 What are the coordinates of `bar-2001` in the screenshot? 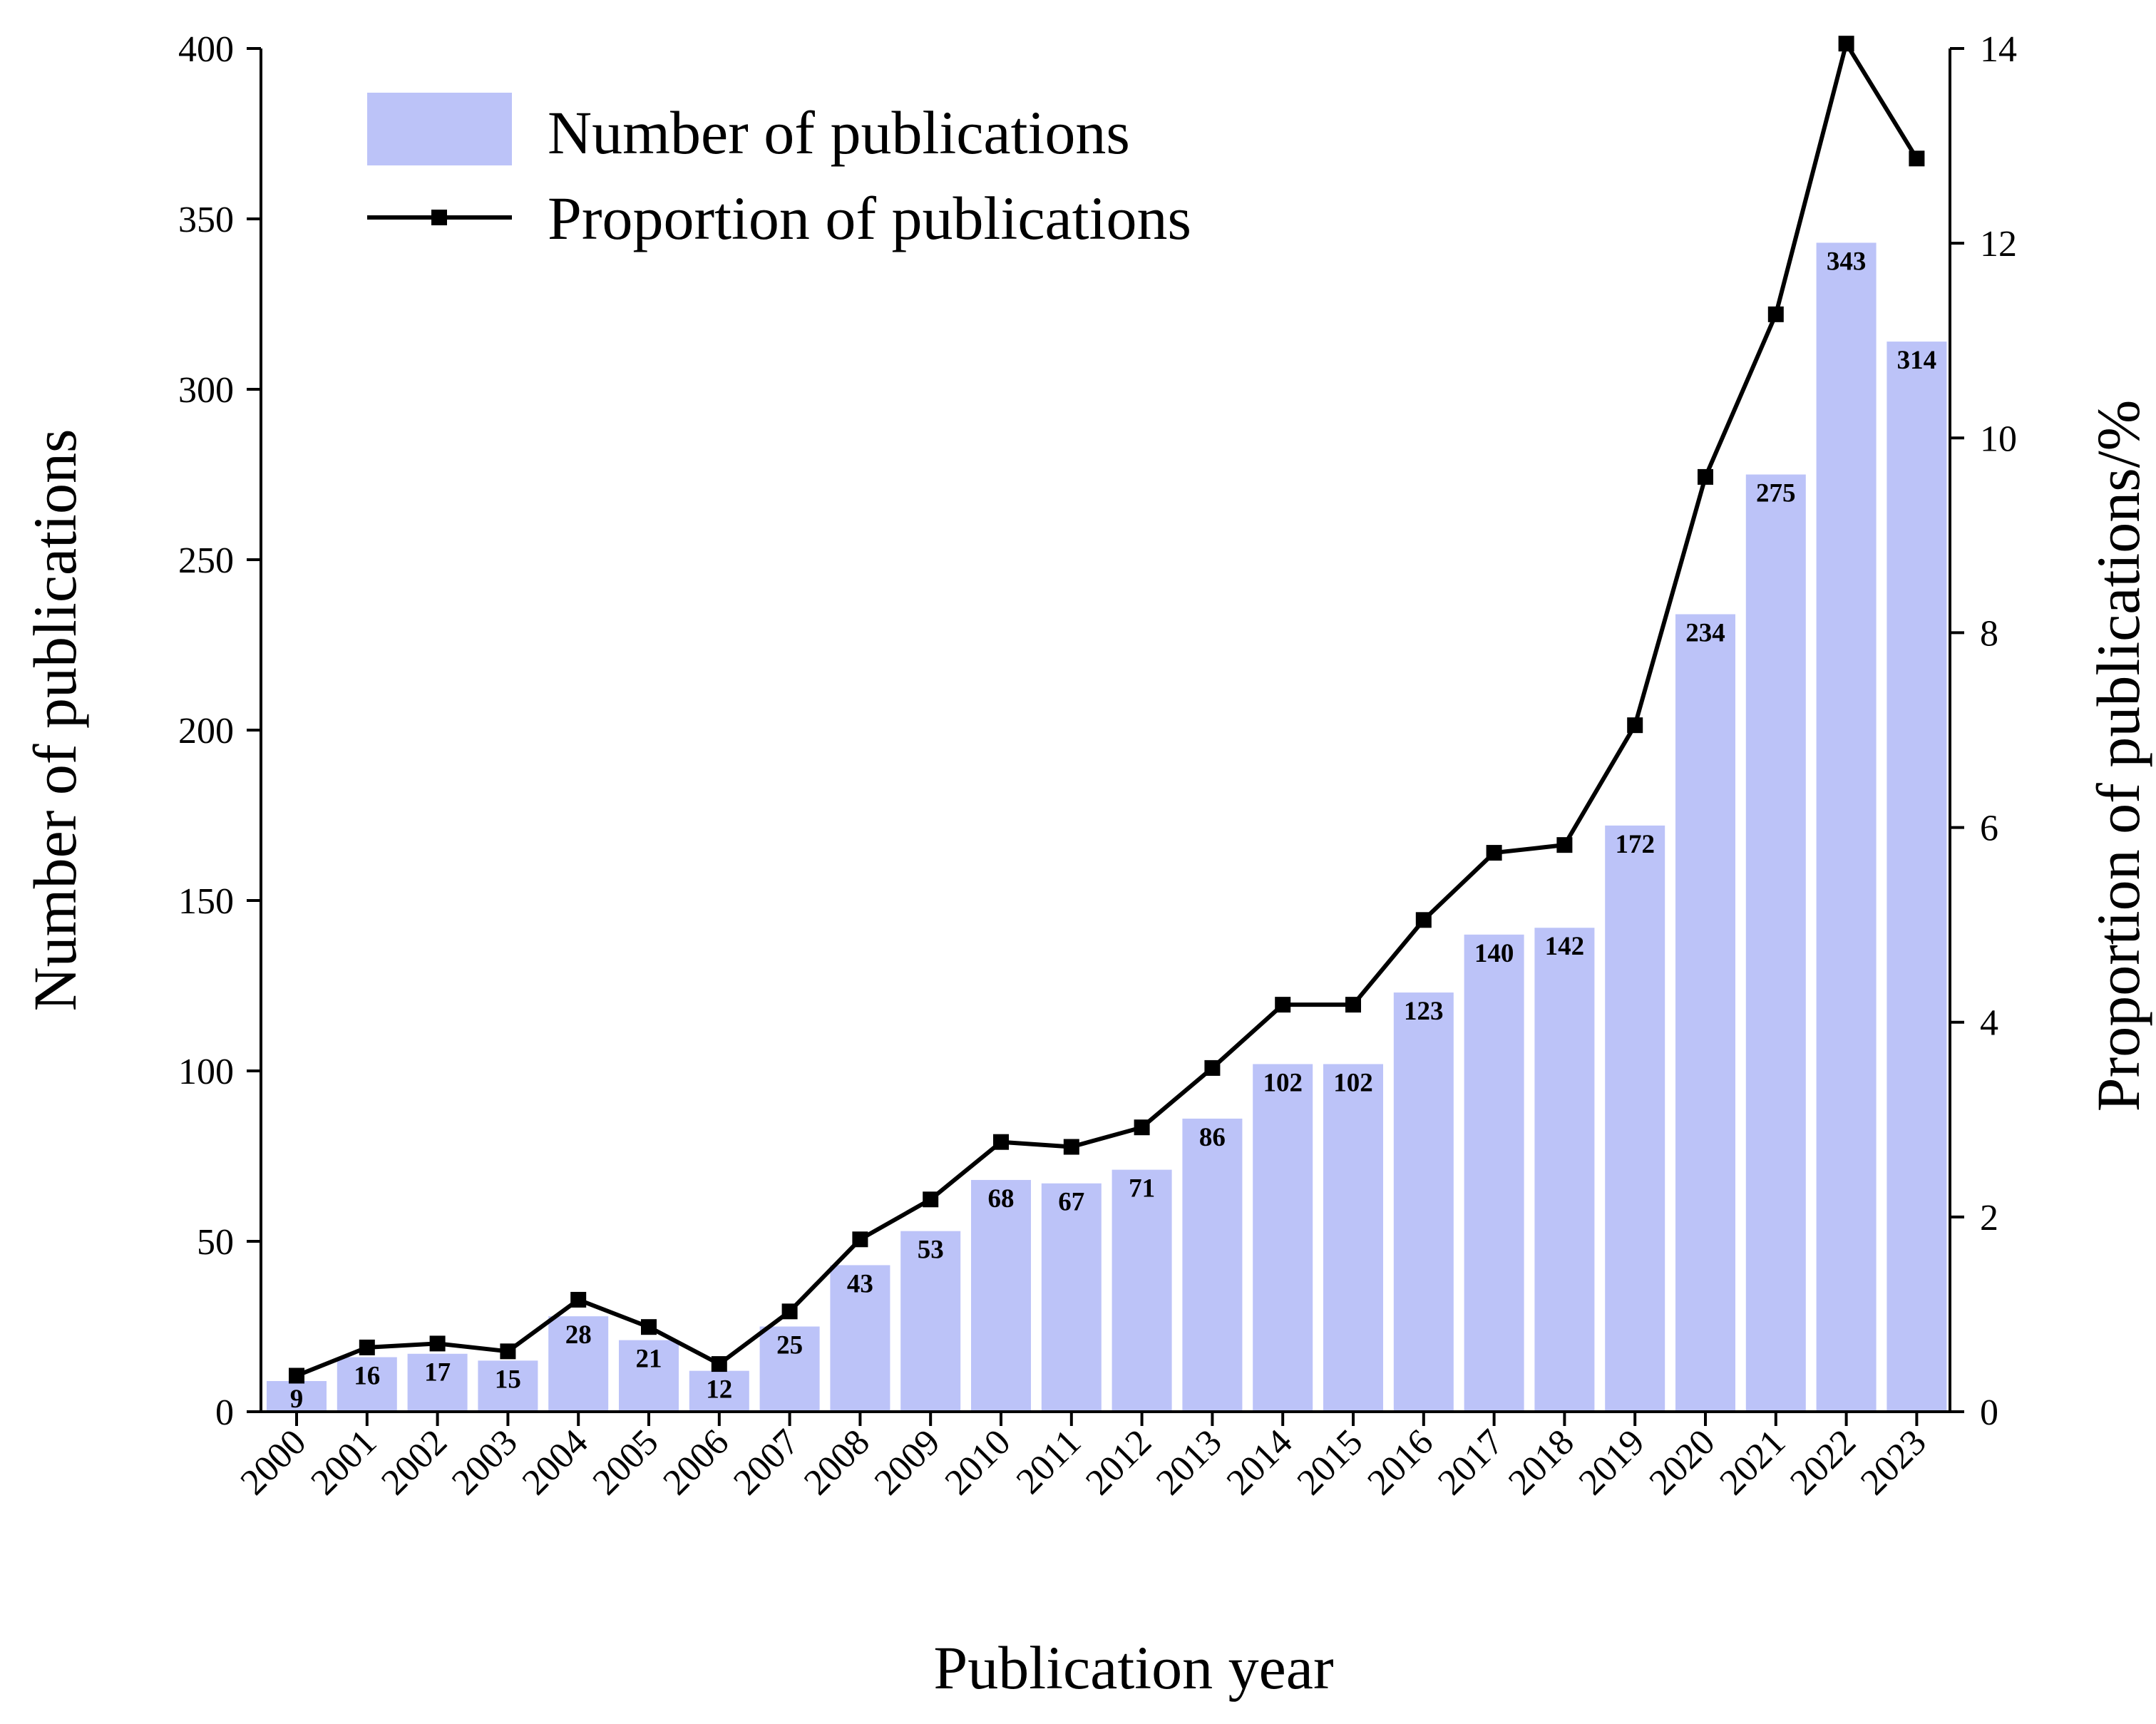 It's located at (367, 1384).